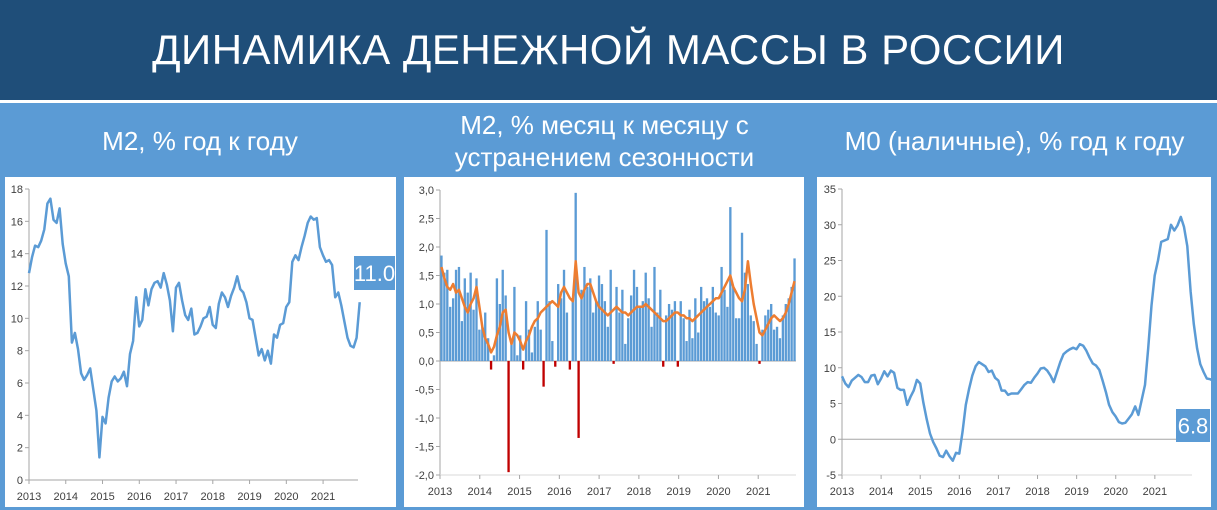 The width and height of the screenshot is (1217, 510). I want to click on end-label-m2: 11.0, so click(374, 273).